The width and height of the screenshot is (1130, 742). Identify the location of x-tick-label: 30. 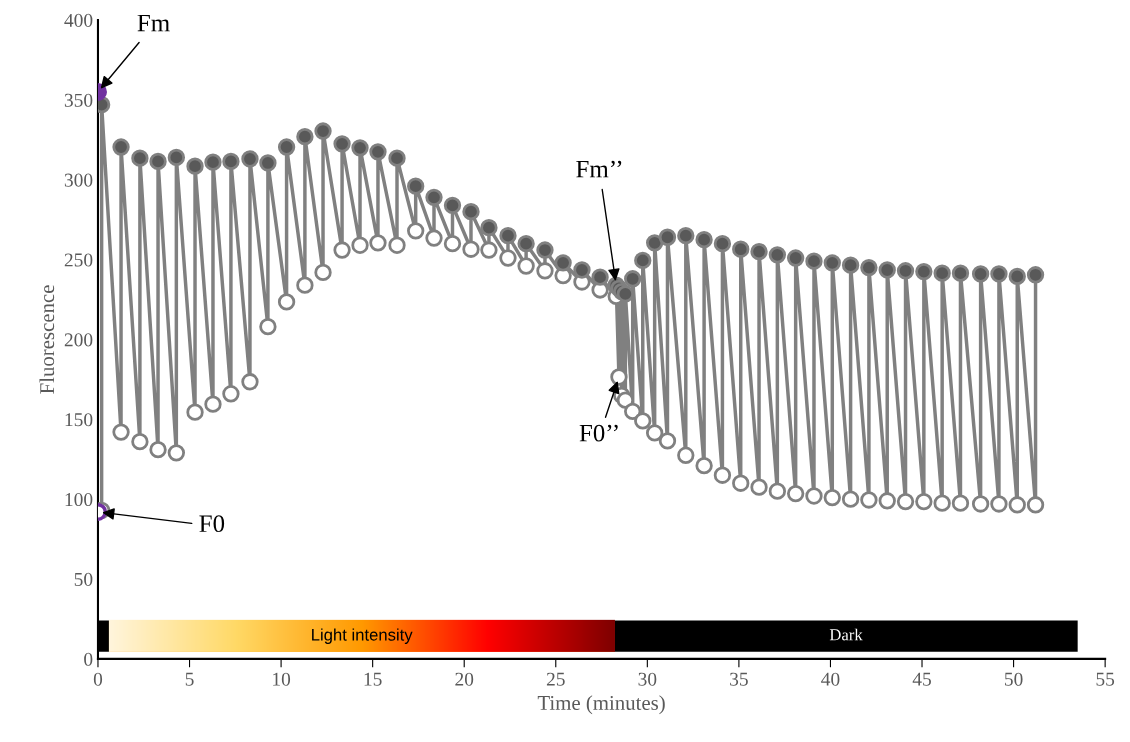
(647, 679).